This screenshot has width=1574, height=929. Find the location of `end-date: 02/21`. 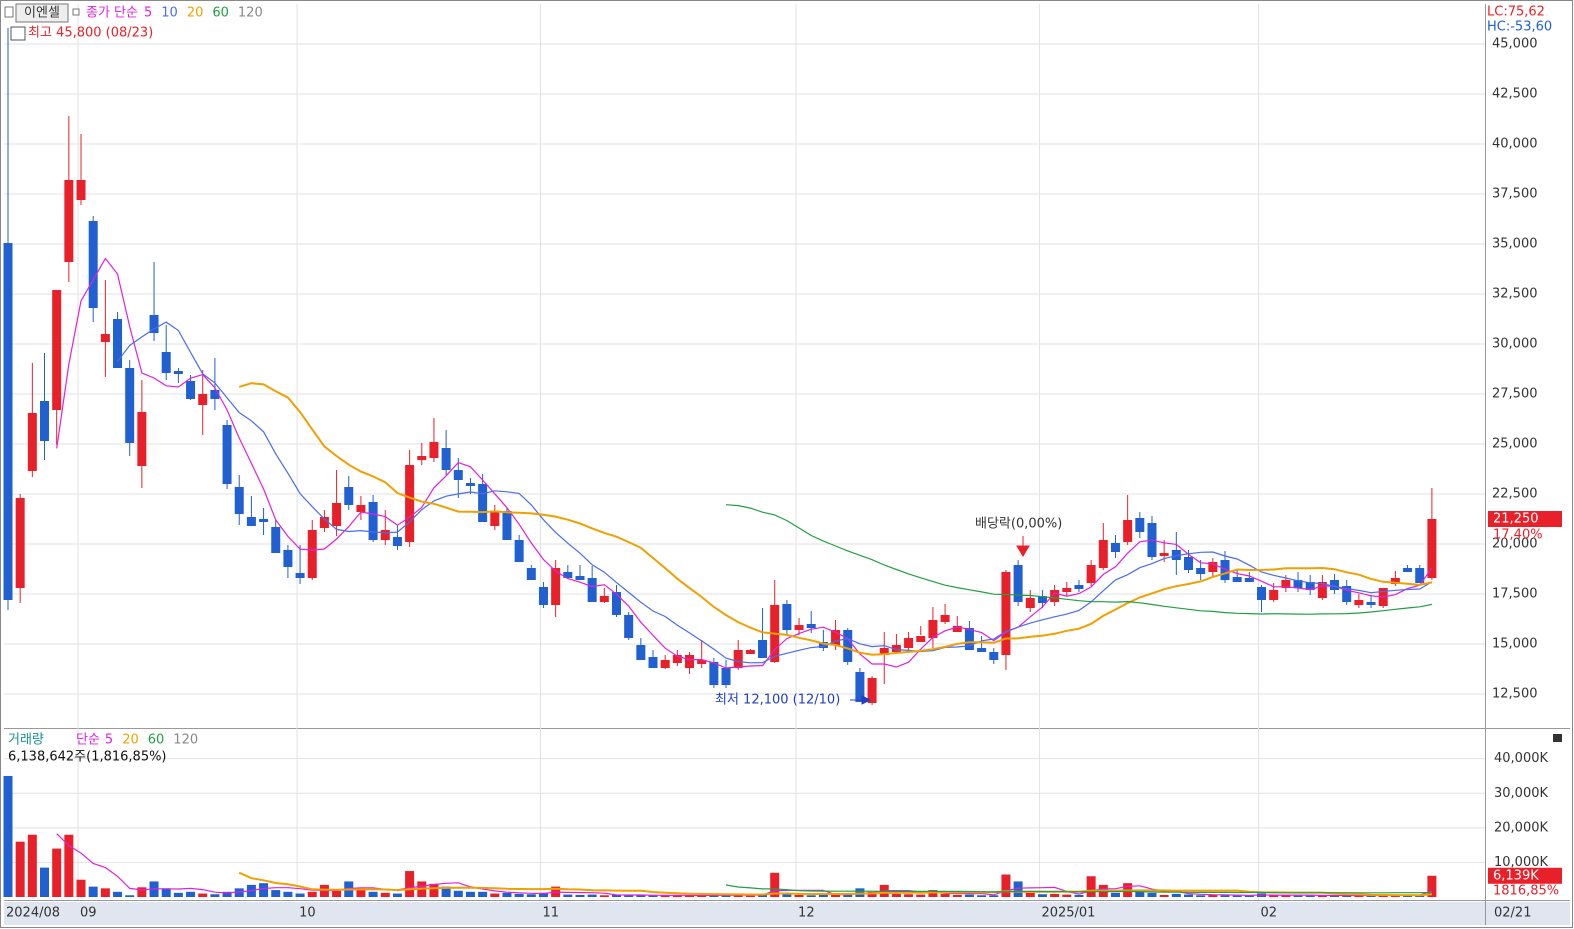

end-date: 02/21 is located at coordinates (1512, 913).